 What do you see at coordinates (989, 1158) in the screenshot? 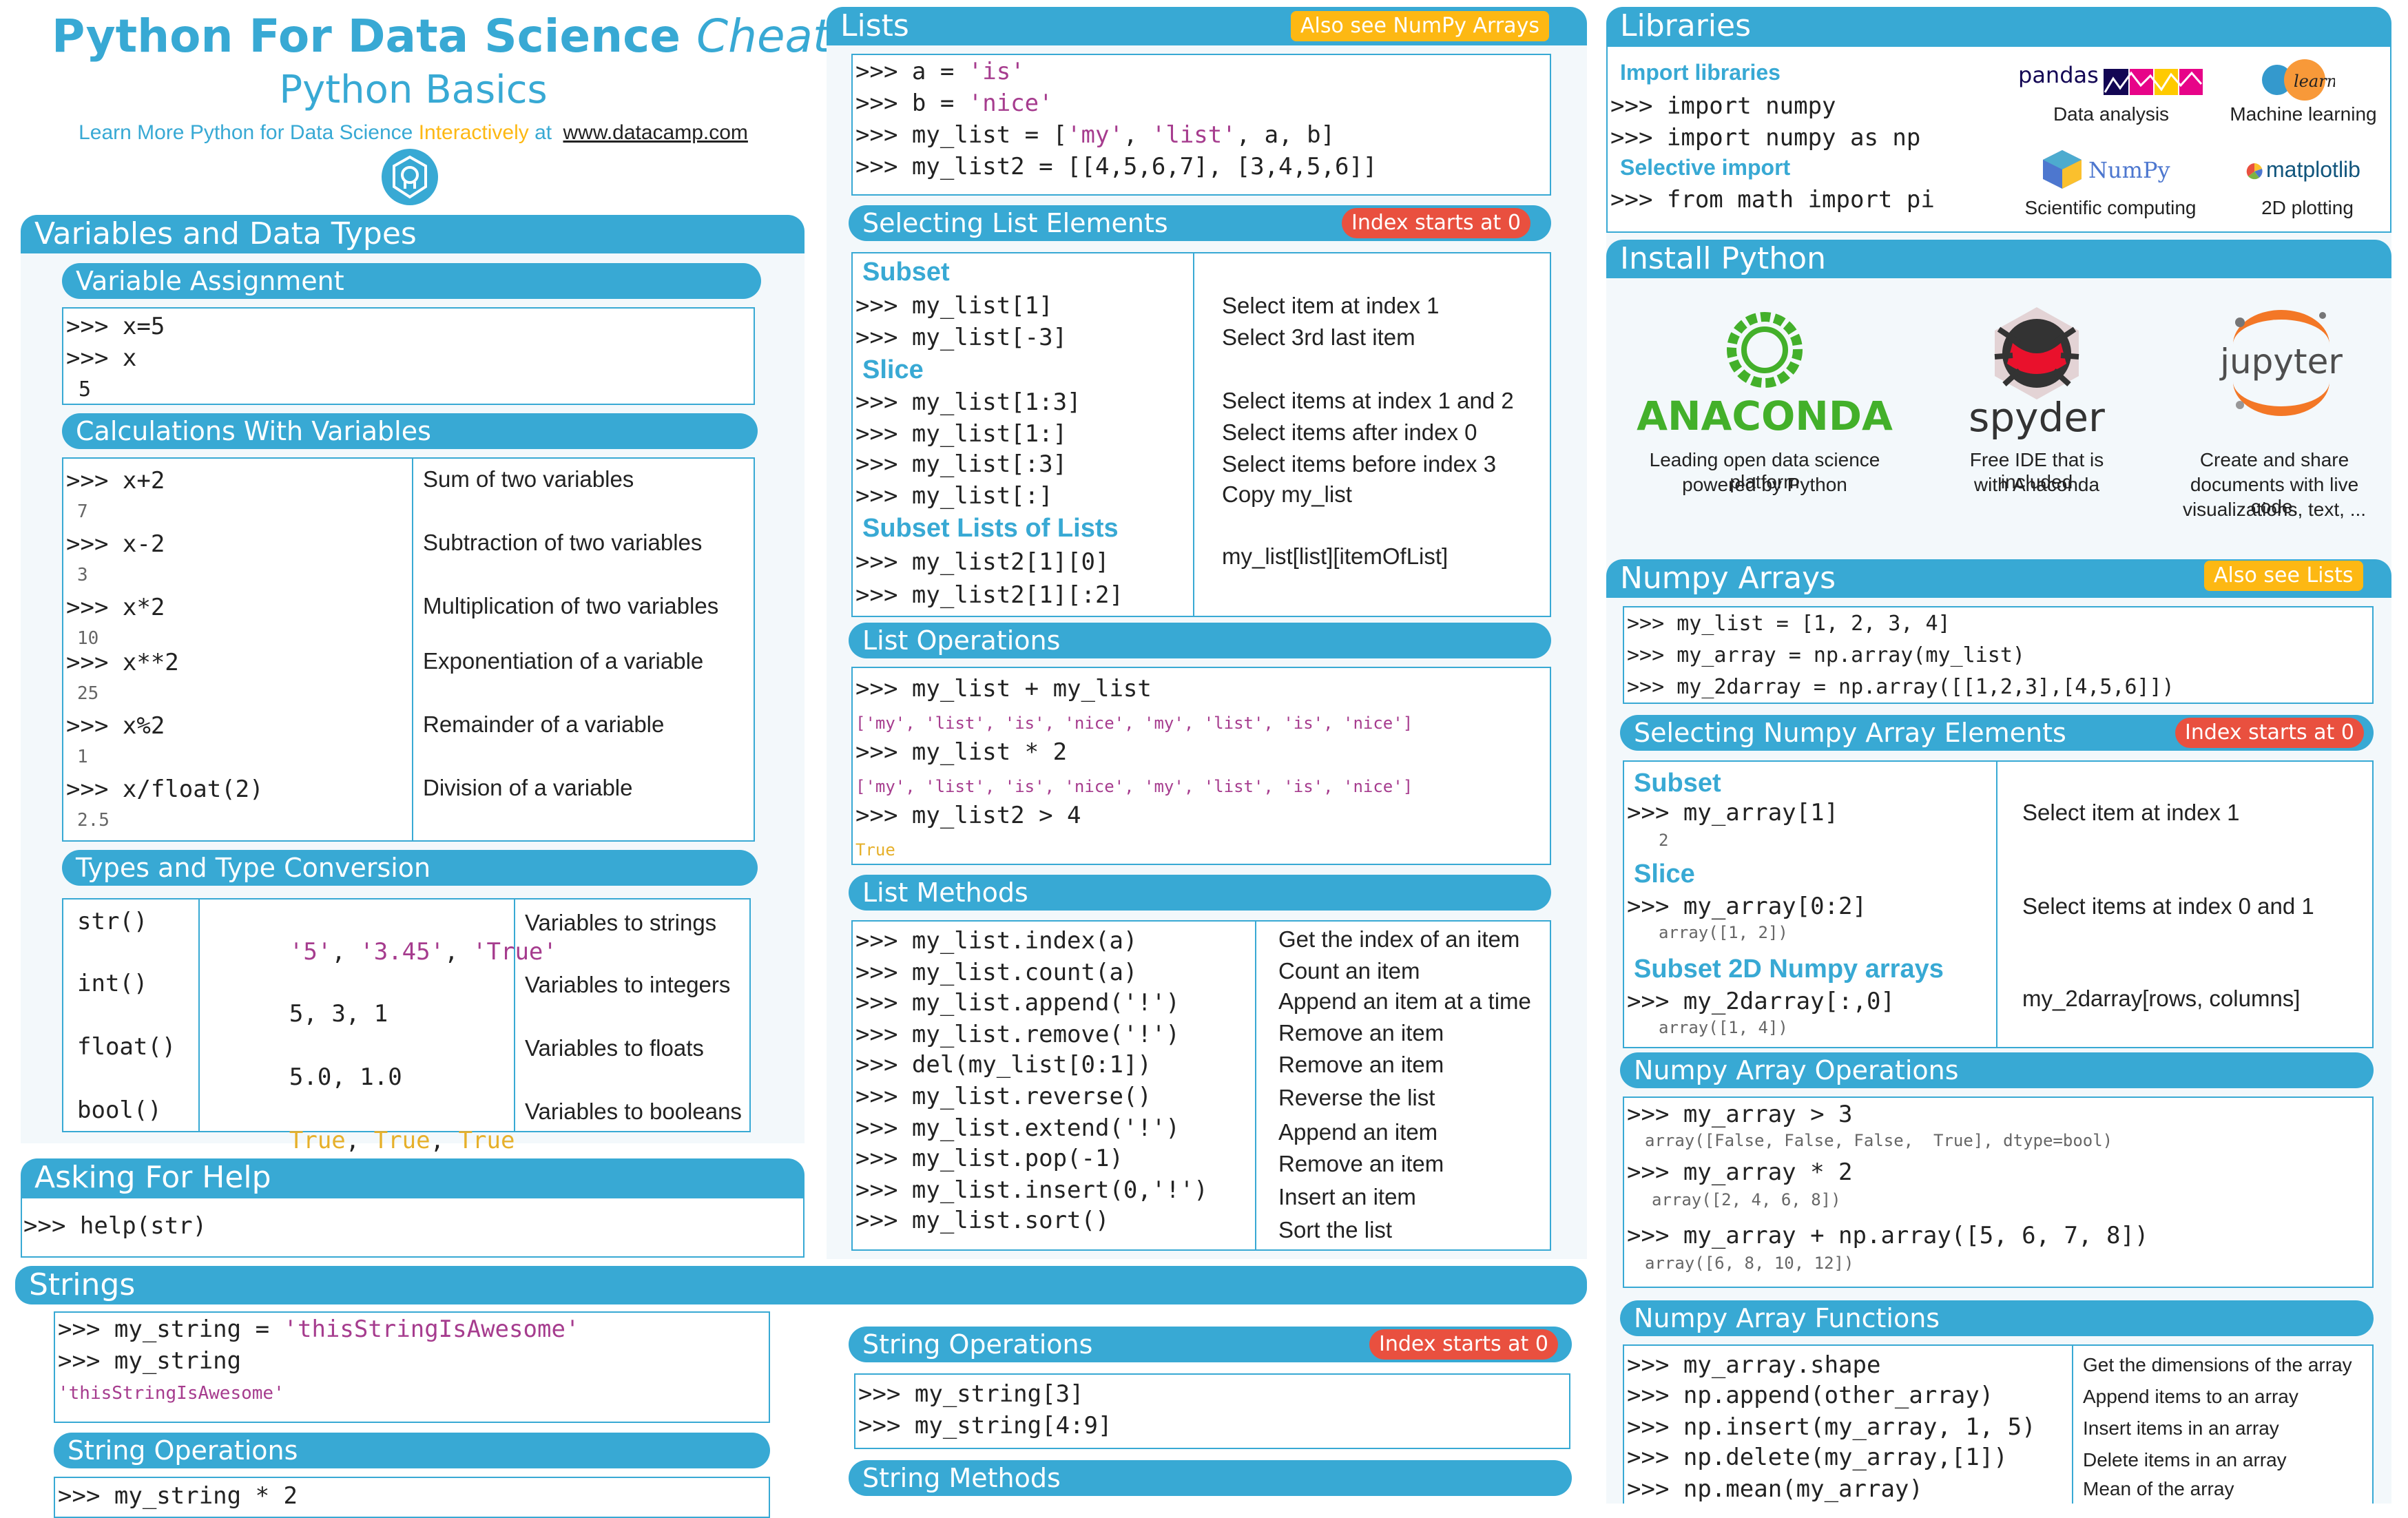
I see `code-line: >>> my_list.pop(-1)` at bounding box center [989, 1158].